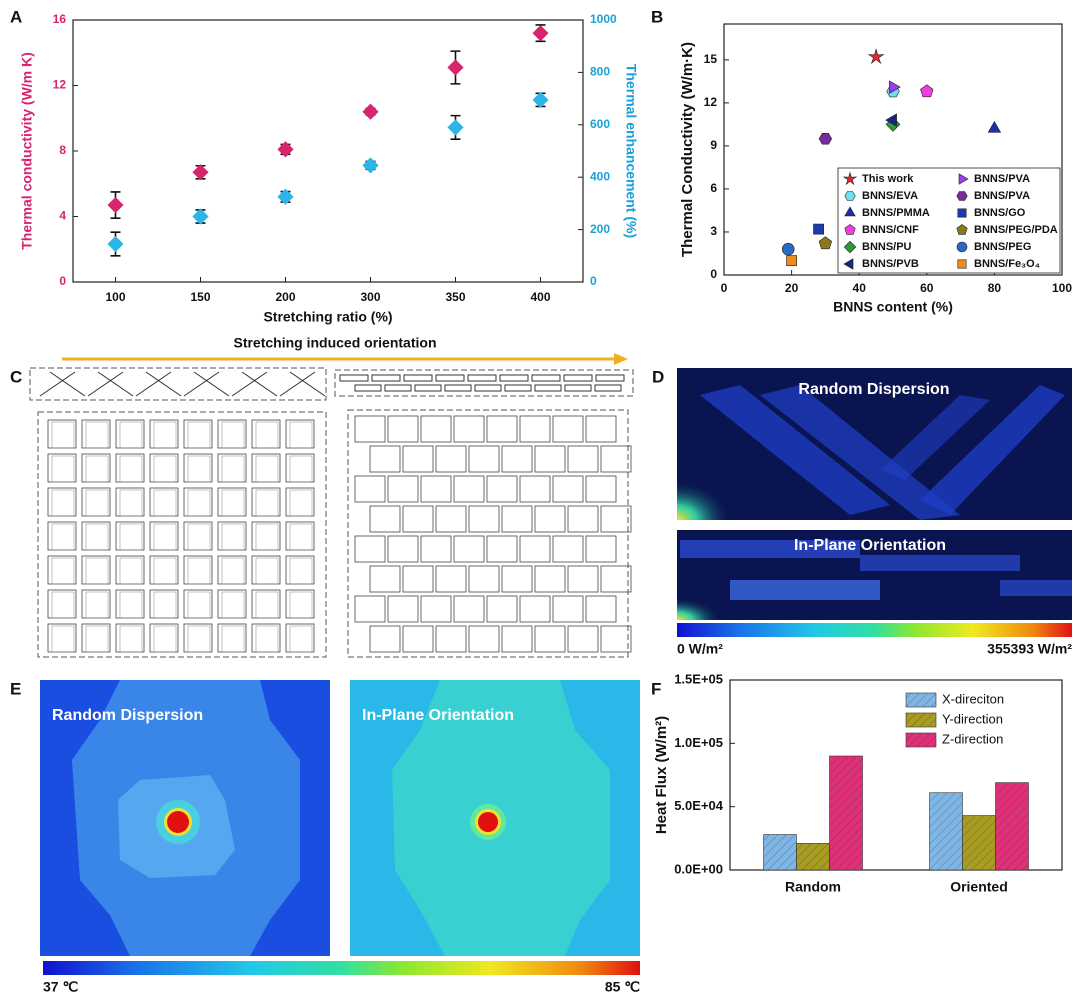 Image resolution: width=1084 pixels, height=998 pixels. What do you see at coordinates (60, 19) in the screenshot?
I see `y-tick-label: 16` at bounding box center [60, 19].